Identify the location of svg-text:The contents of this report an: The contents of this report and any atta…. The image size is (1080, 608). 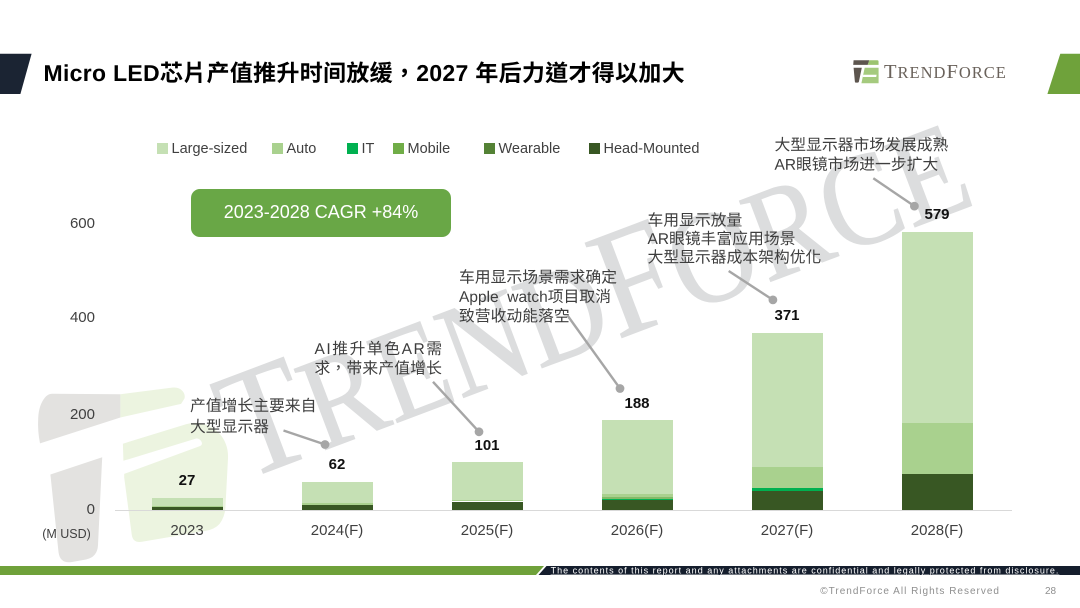
(805, 571).